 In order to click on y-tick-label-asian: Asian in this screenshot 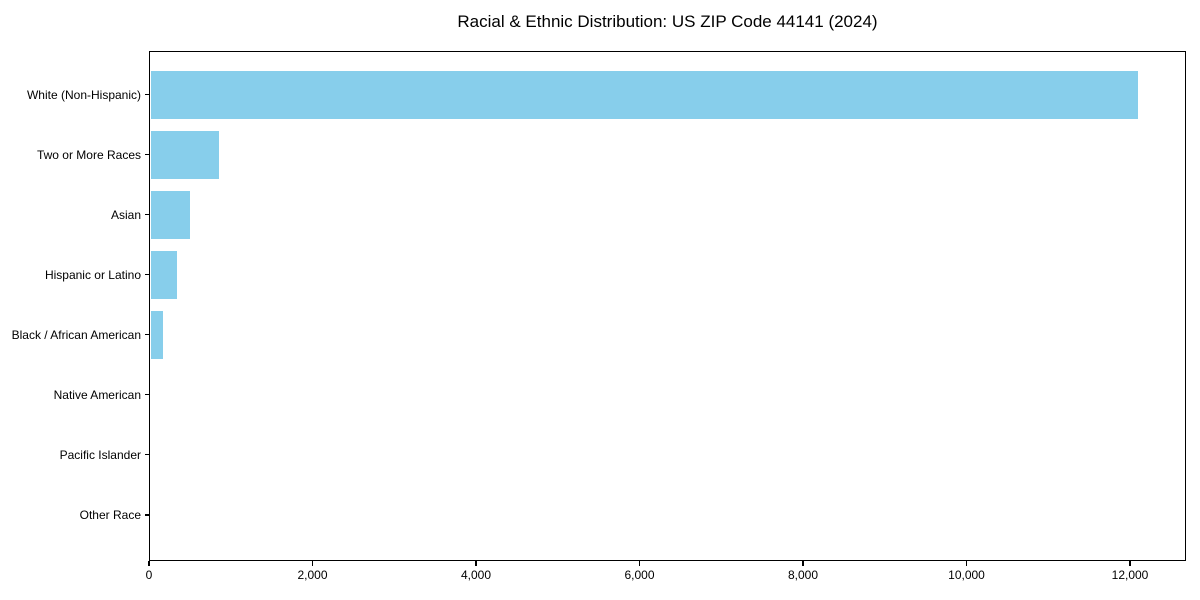, I will do `click(125, 214)`.